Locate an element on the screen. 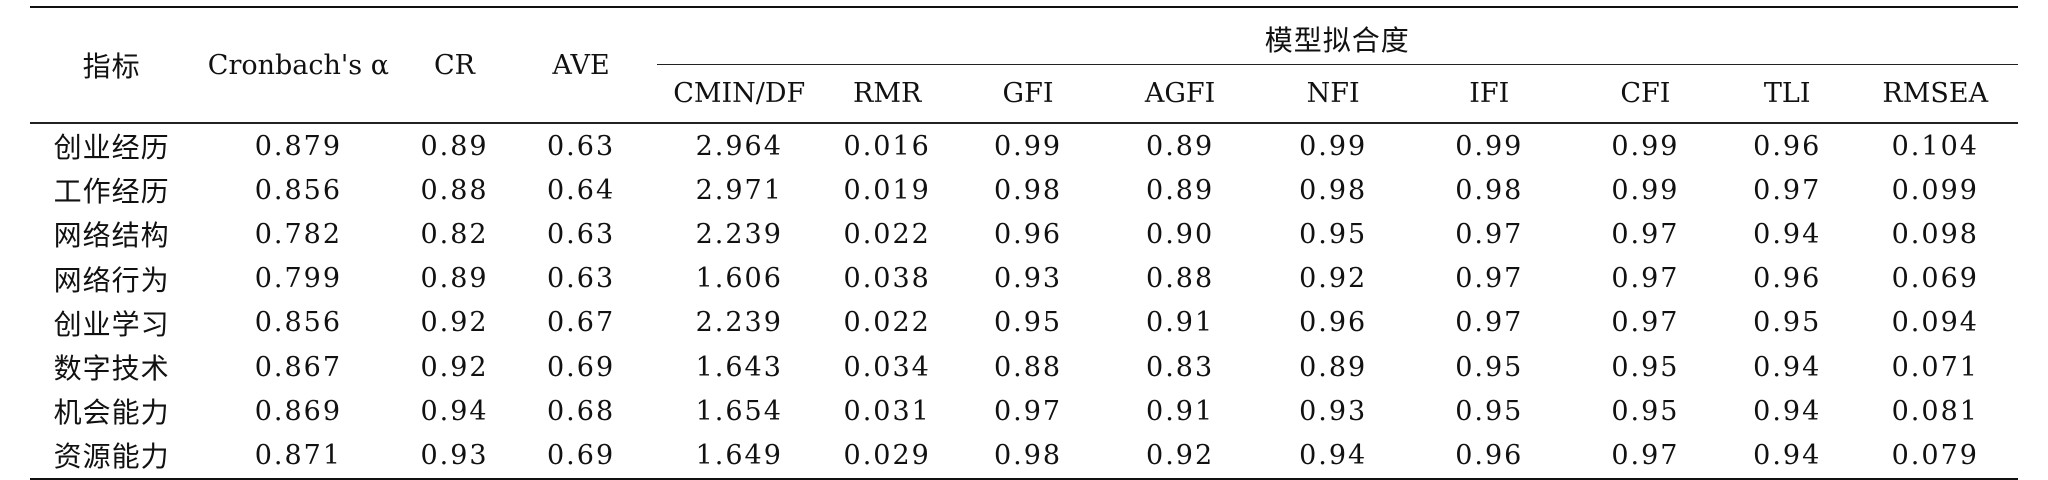 The image size is (2048, 480). row-label-cell: 网络结构 is located at coordinates (111, 236).